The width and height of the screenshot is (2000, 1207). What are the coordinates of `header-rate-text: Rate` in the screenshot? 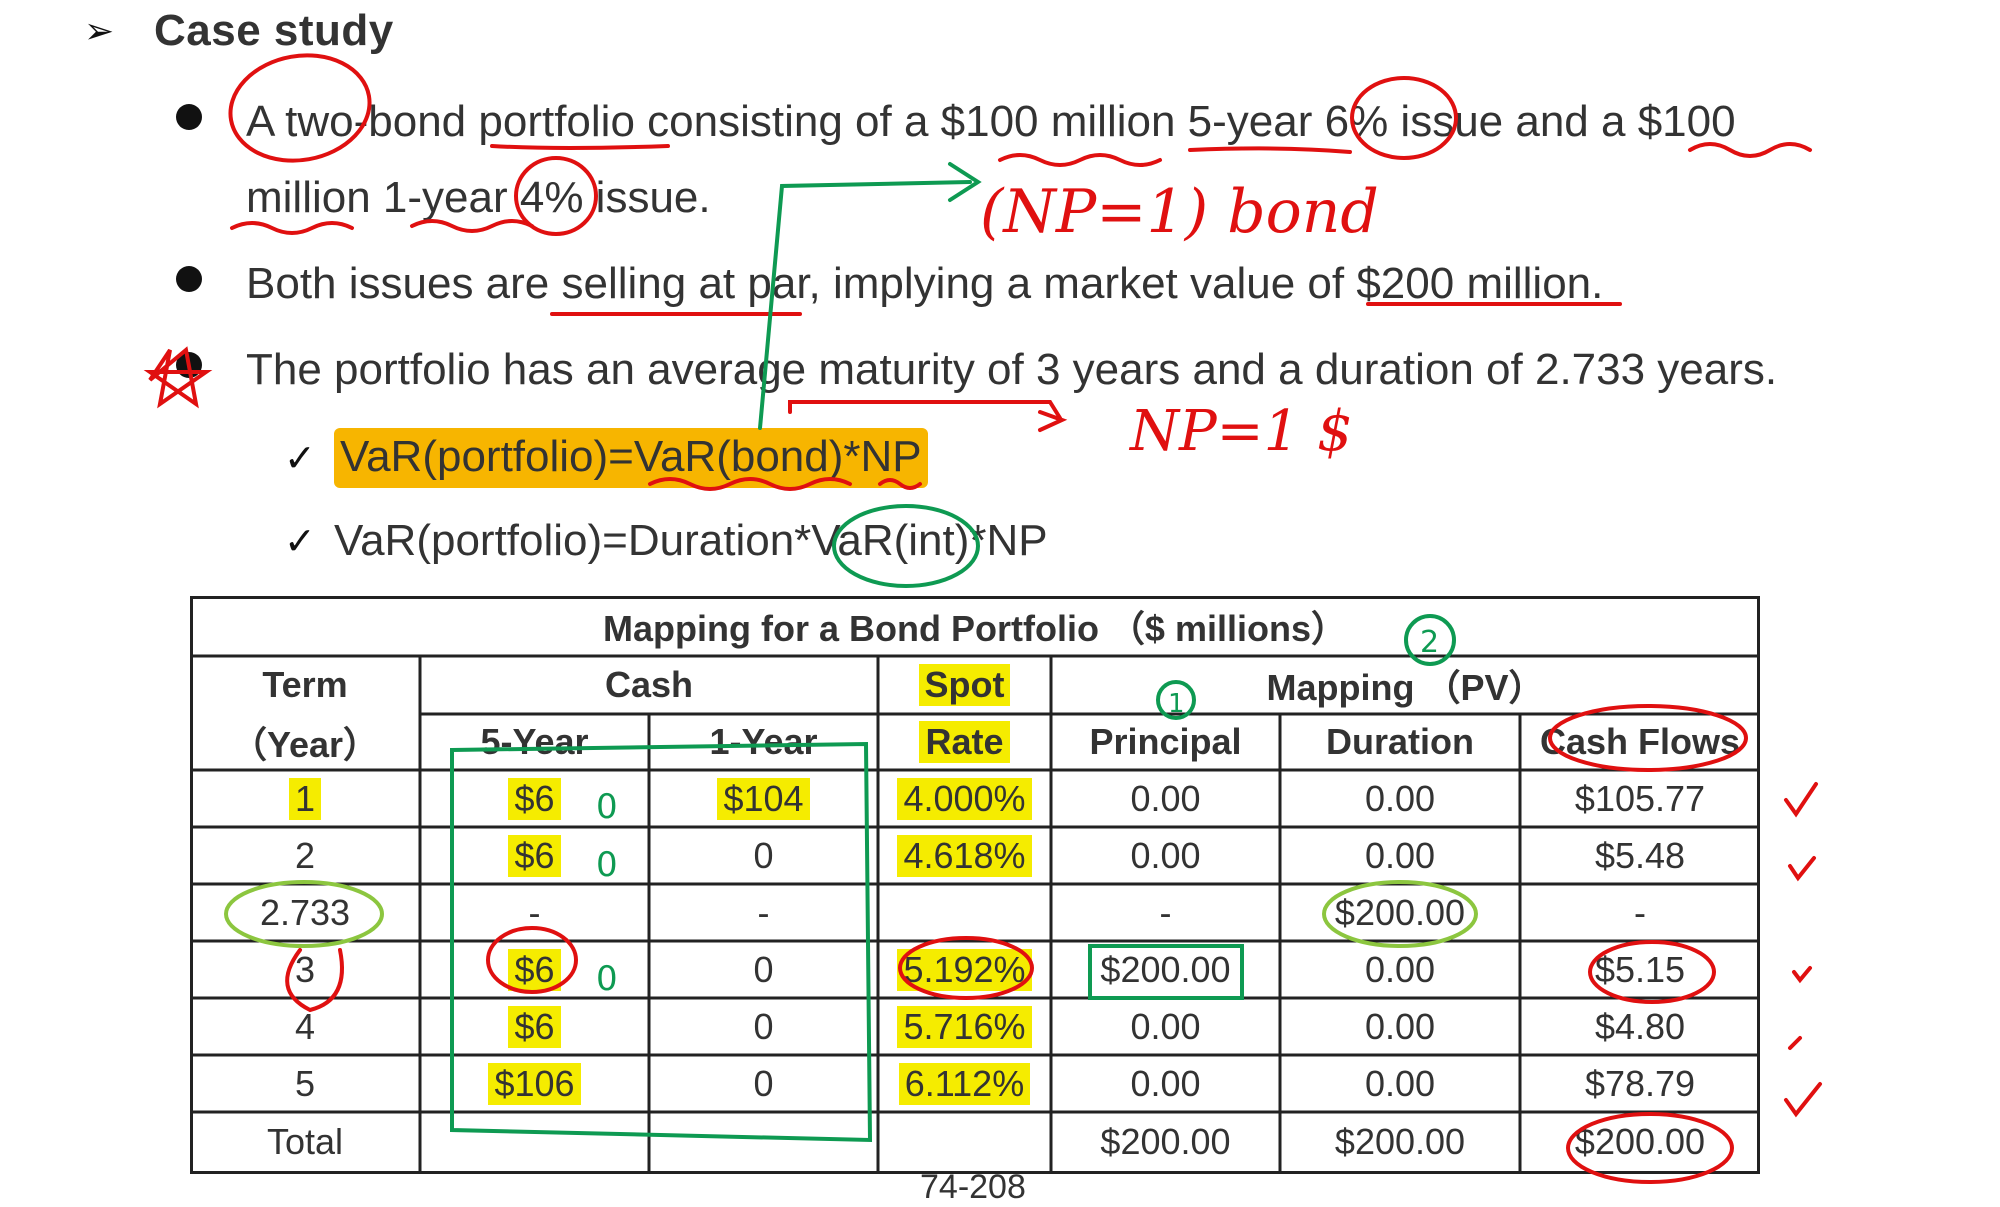 It's located at (964, 742).